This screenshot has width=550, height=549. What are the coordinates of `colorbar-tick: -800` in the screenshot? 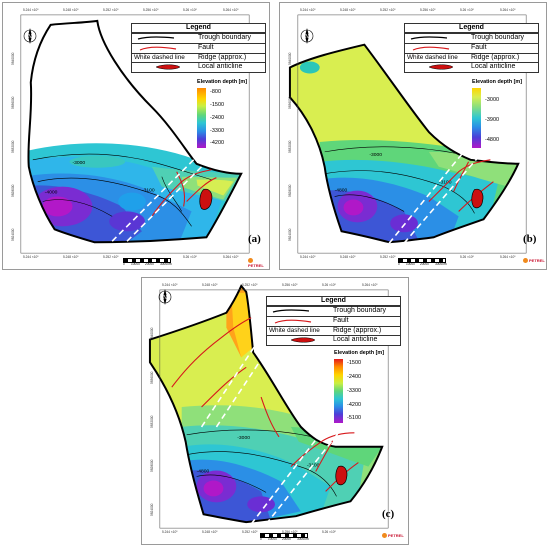 It's located at (216, 92).